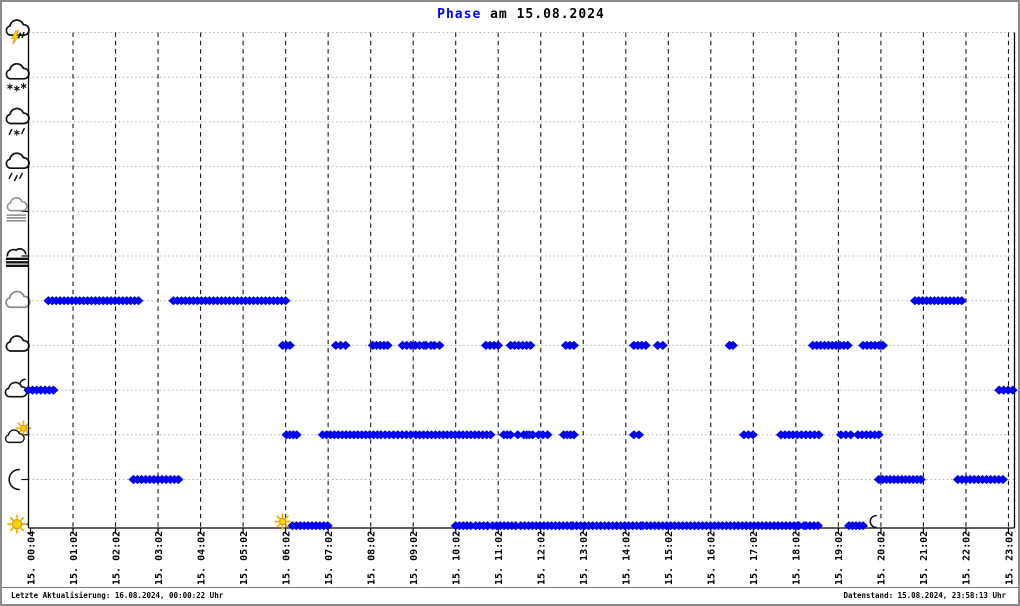 This screenshot has width=1020, height=606. What do you see at coordinates (329, 558) in the screenshot?
I see `x-tick-label: 15. 07:02` at bounding box center [329, 558].